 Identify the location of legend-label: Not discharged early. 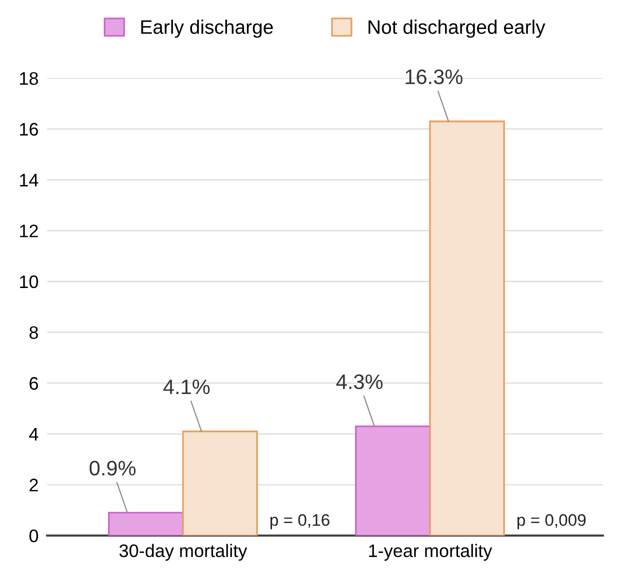
(457, 29).